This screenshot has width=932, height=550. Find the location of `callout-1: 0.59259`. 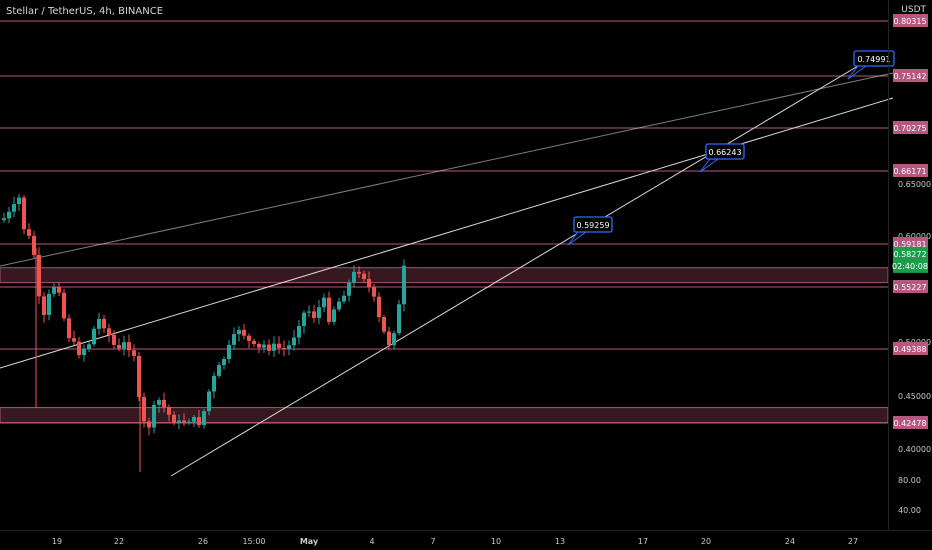

callout-1: 0.59259 is located at coordinates (590, 231).